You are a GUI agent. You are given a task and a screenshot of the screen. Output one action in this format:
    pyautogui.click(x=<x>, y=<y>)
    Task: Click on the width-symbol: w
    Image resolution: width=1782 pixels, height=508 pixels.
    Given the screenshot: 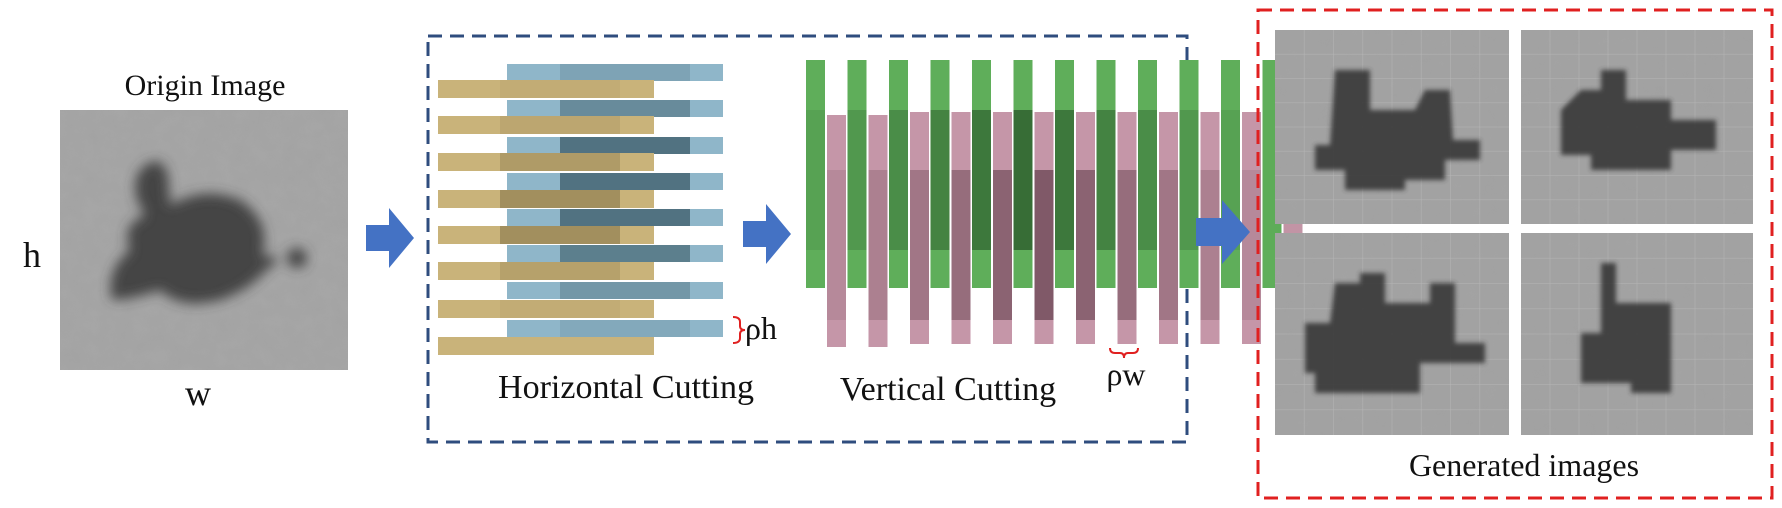 What is the action you would take?
    pyautogui.click(x=198, y=393)
    